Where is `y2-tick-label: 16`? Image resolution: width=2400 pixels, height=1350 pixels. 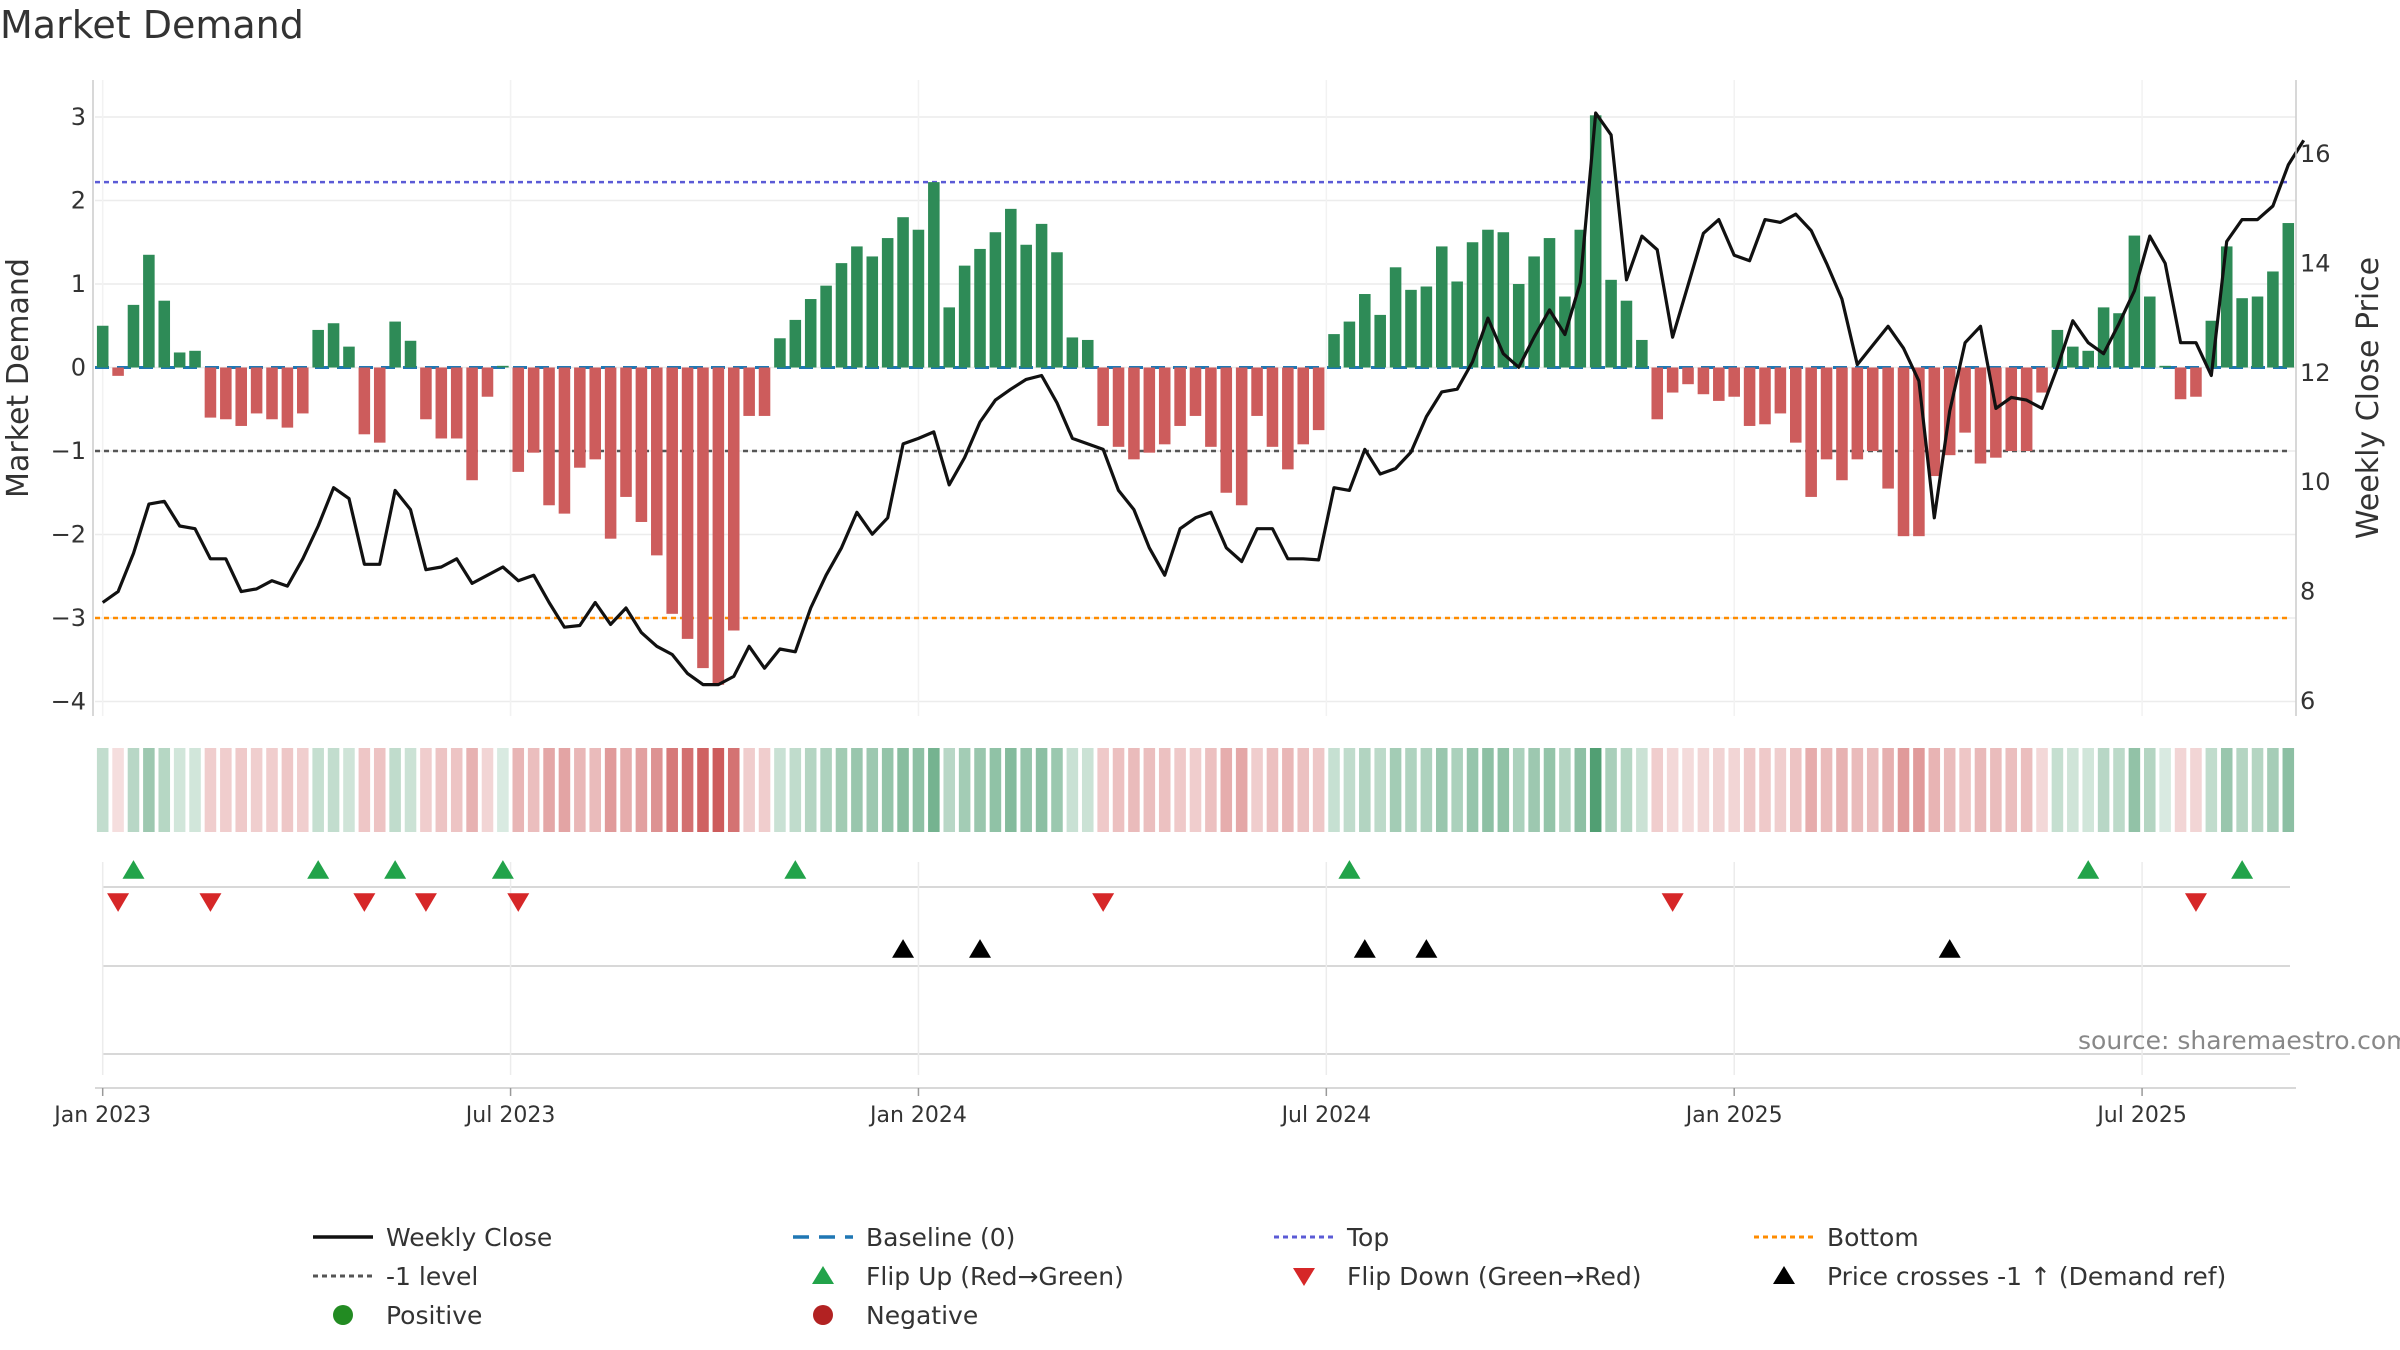 y2-tick-label: 16 is located at coordinates (2315, 154).